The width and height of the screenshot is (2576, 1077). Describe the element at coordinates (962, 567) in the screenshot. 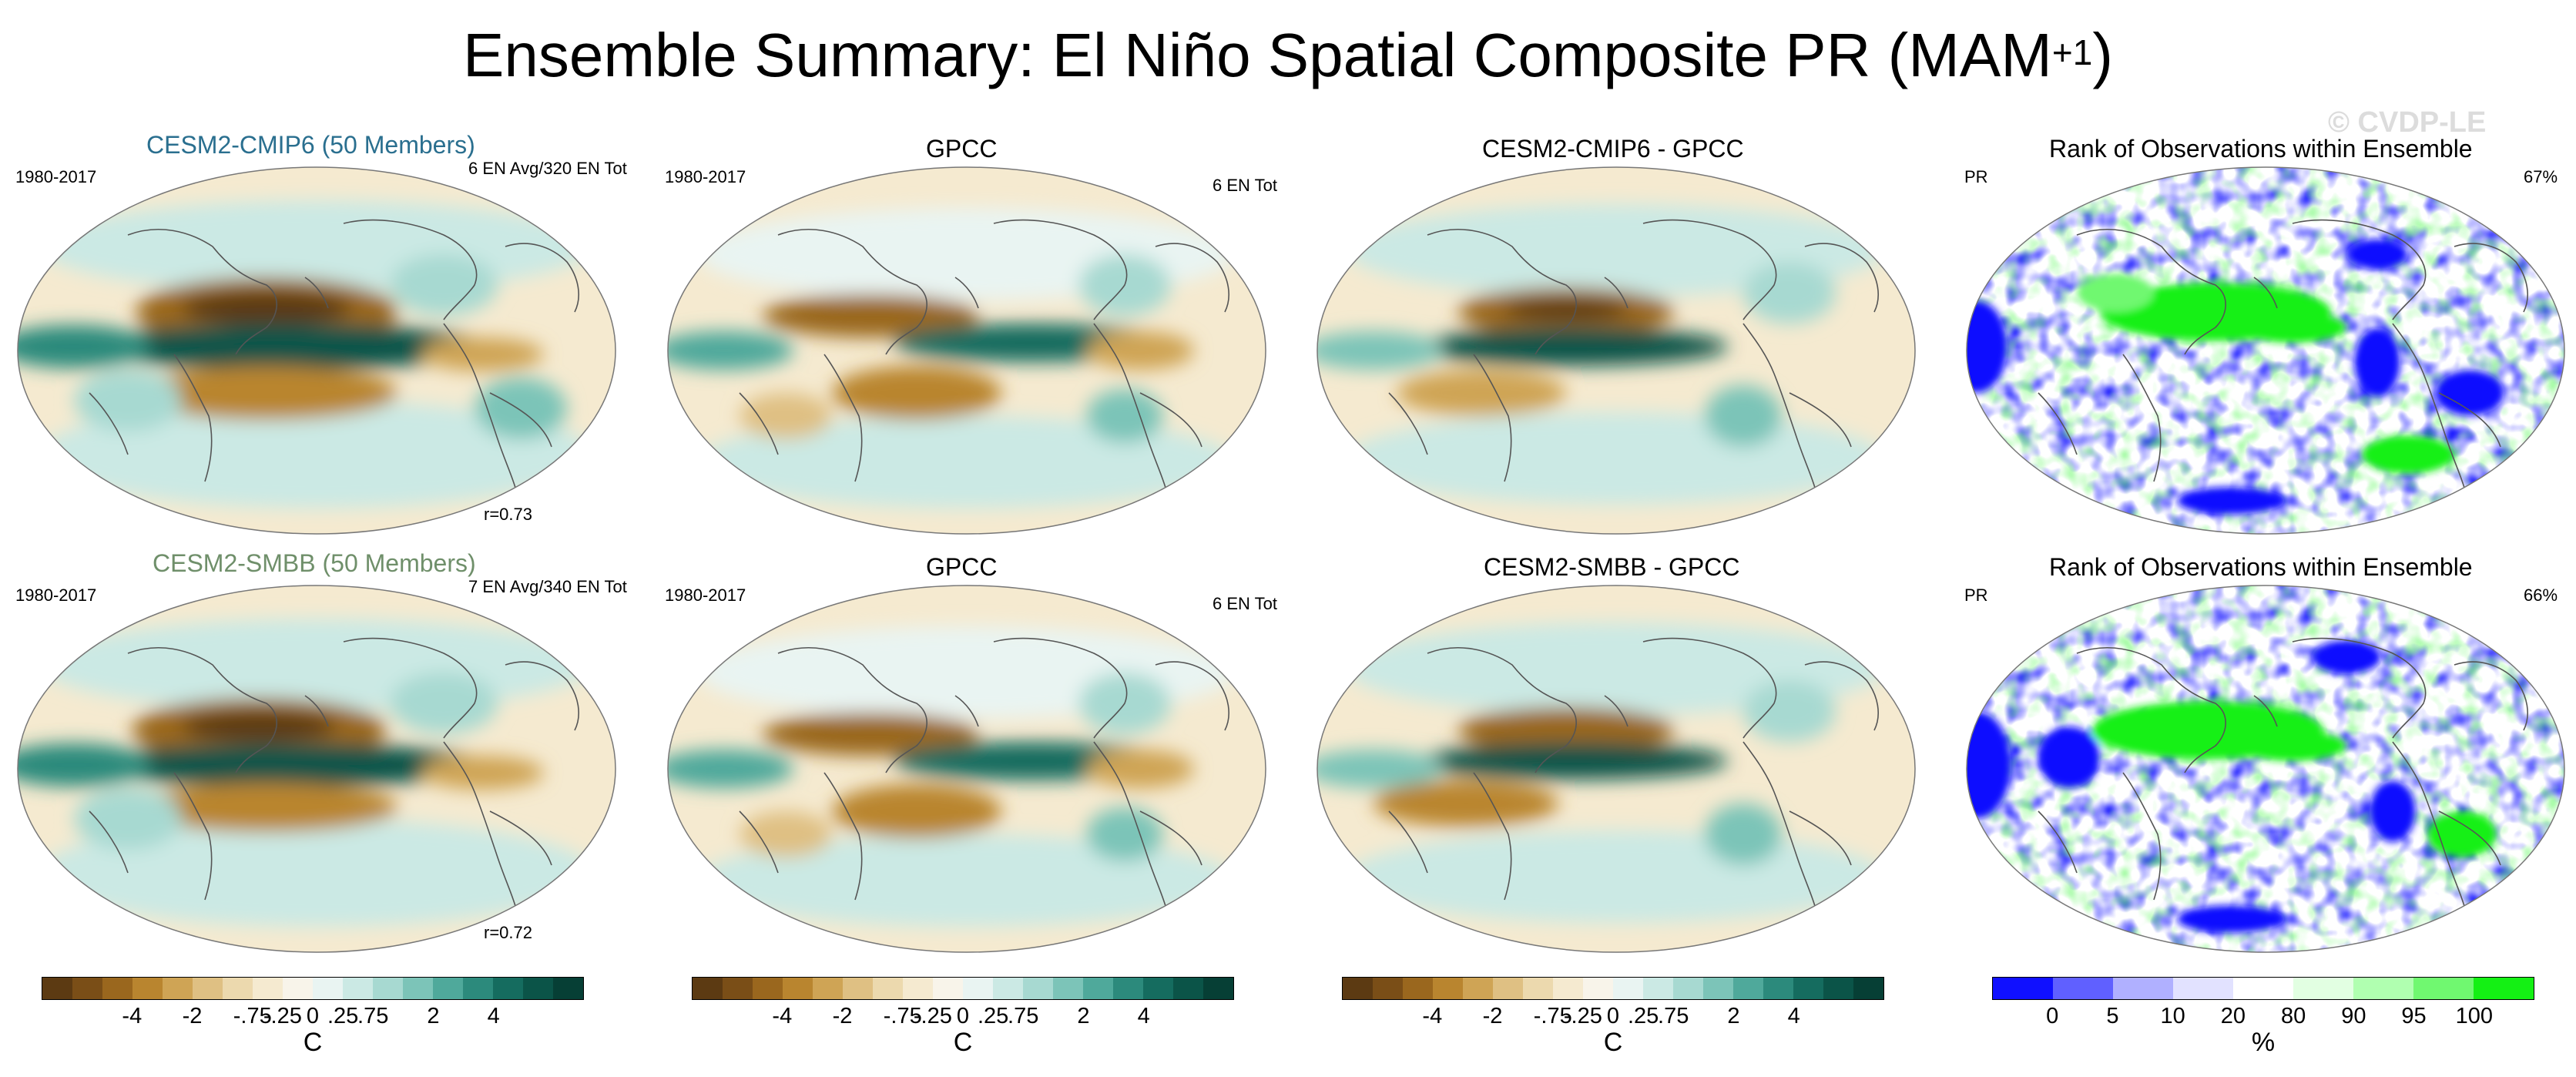

I see `obs-panel-title-2: GPCC` at that location.